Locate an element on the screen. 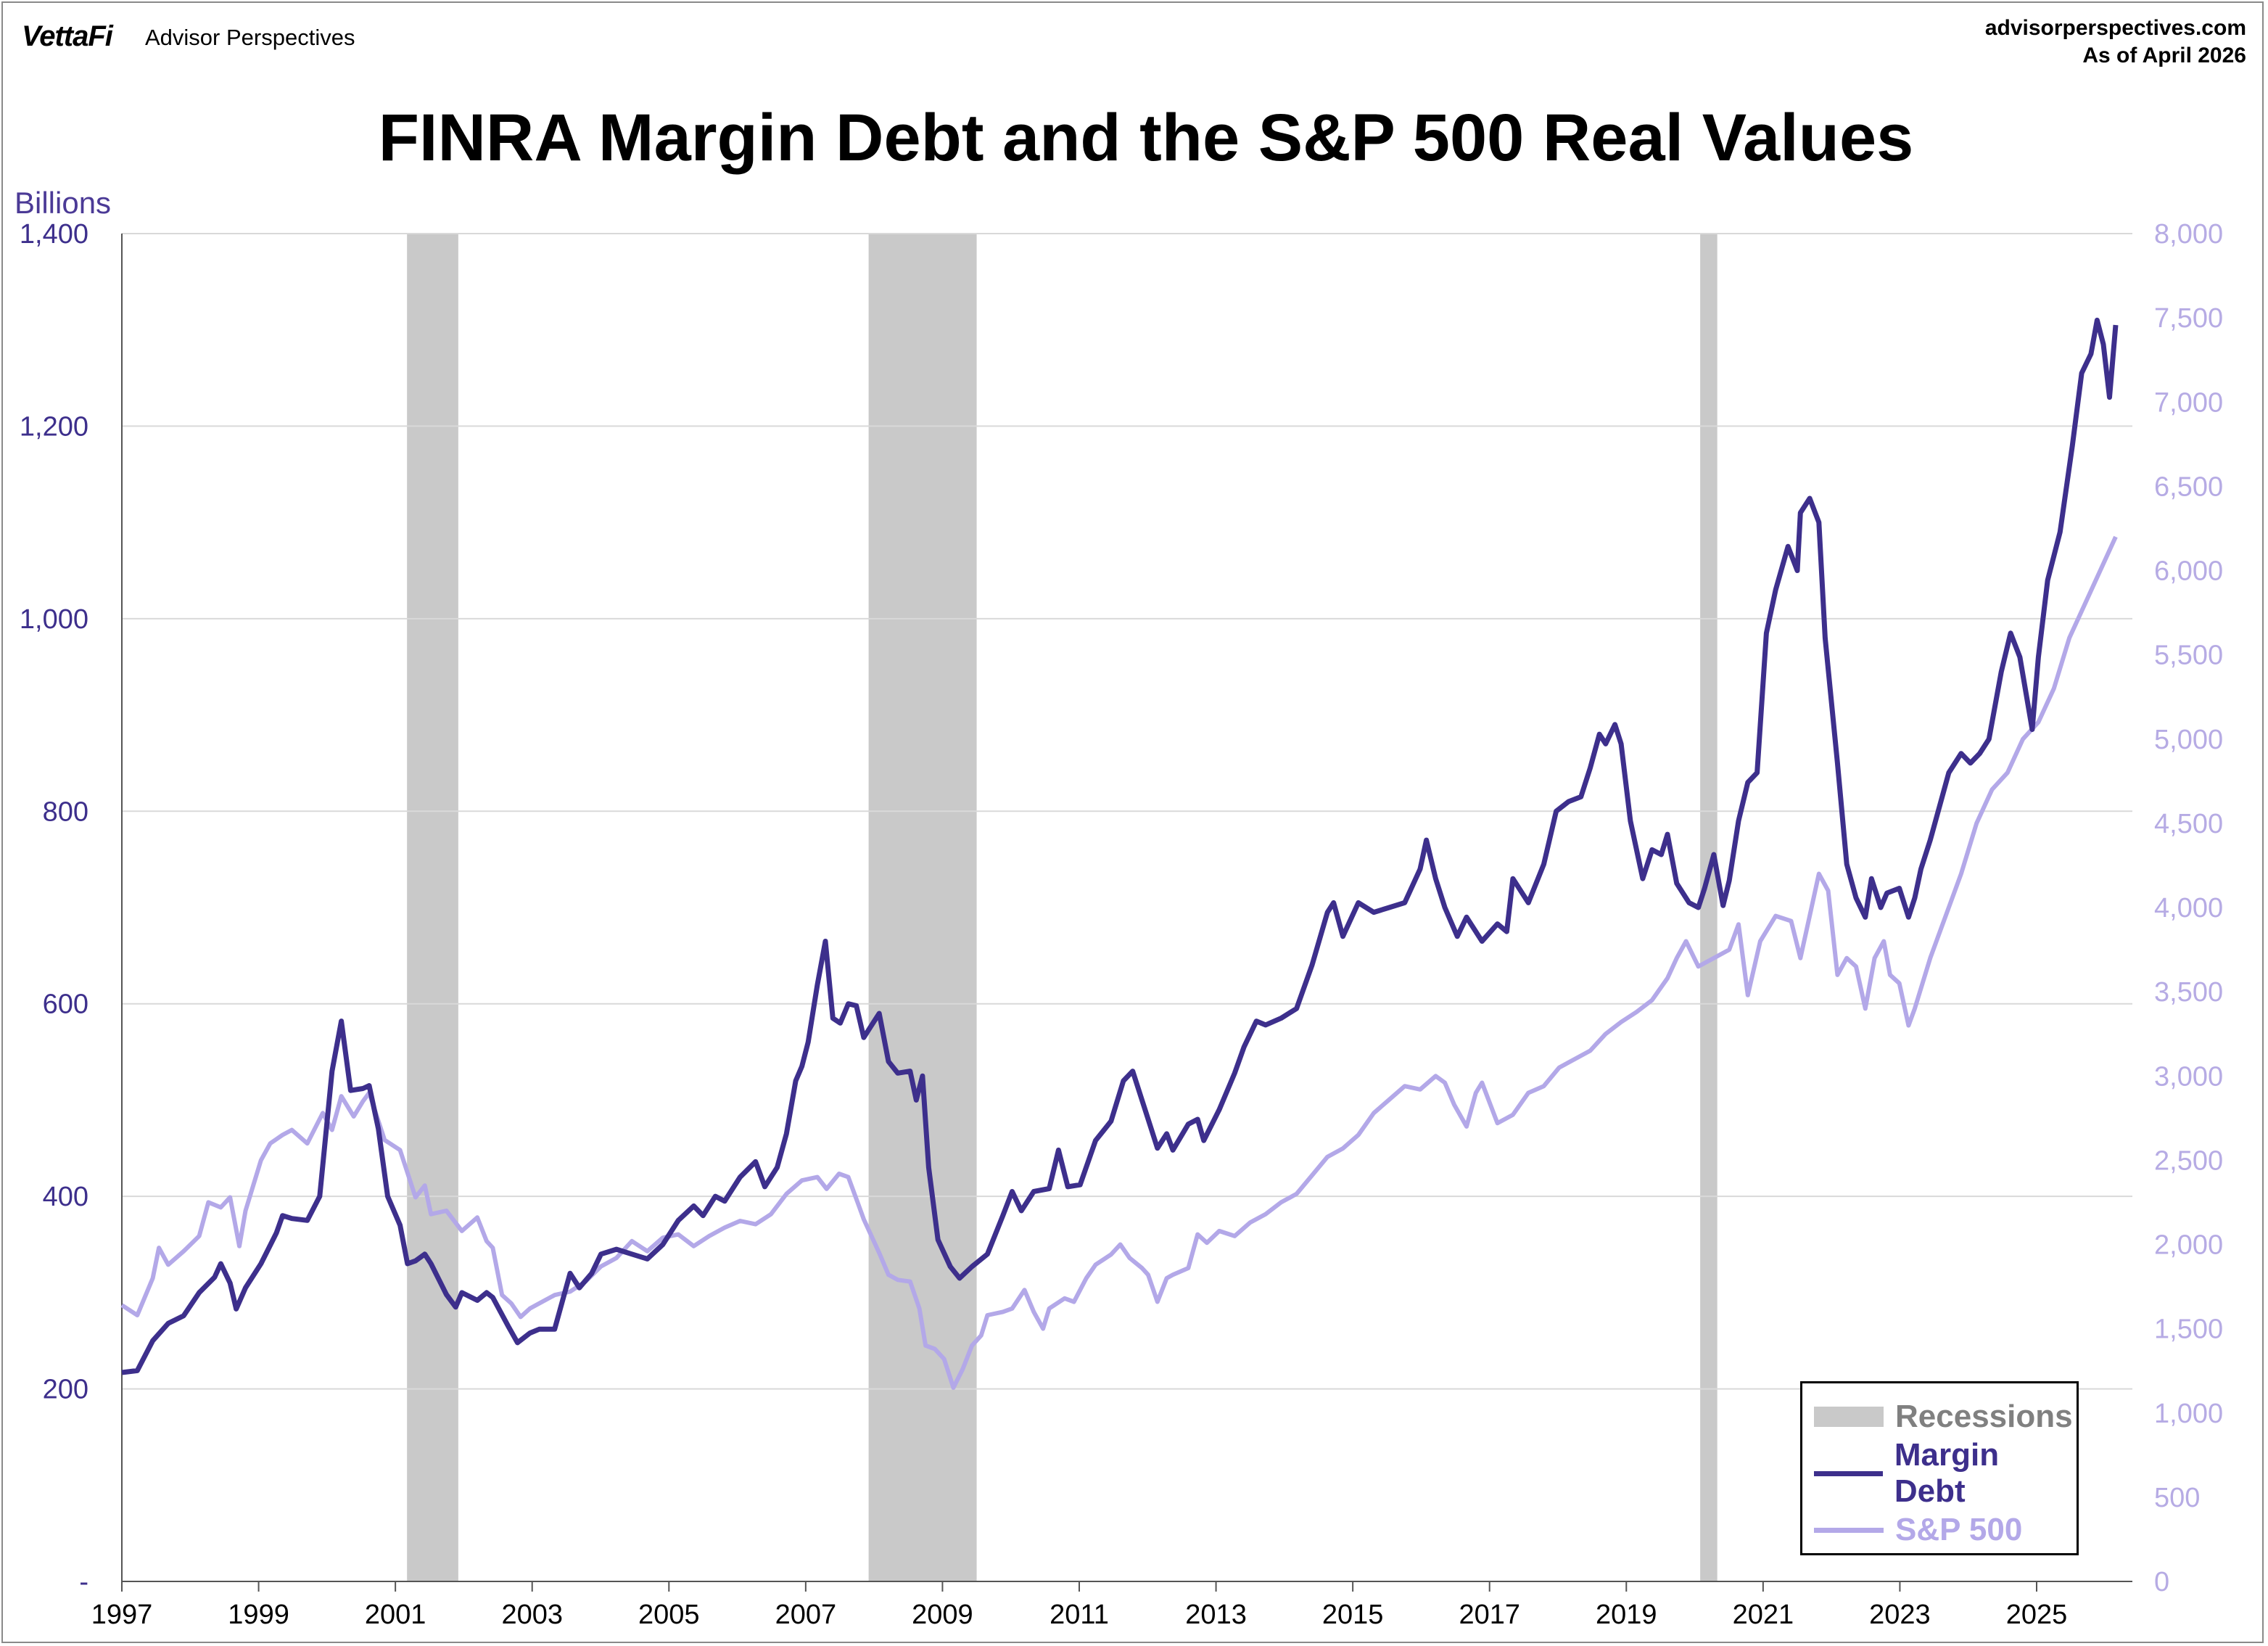 The image size is (2268, 1646). y-tick-right-label: 5,500 is located at coordinates (2188, 656).